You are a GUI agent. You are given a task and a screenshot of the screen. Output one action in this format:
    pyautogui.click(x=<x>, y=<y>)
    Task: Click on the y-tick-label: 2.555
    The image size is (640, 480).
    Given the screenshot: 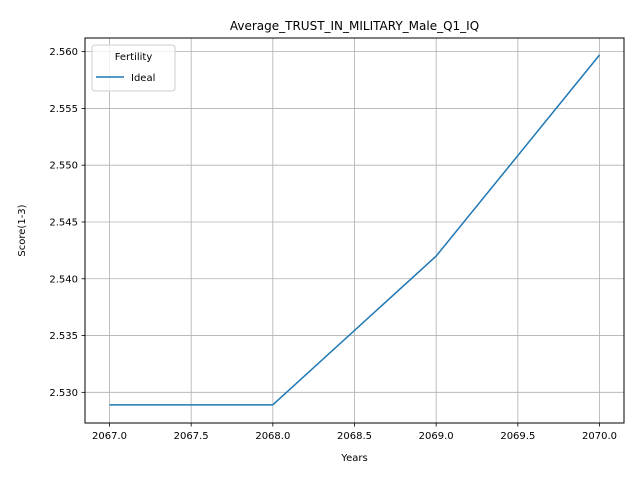 What is the action you would take?
    pyautogui.click(x=63, y=109)
    